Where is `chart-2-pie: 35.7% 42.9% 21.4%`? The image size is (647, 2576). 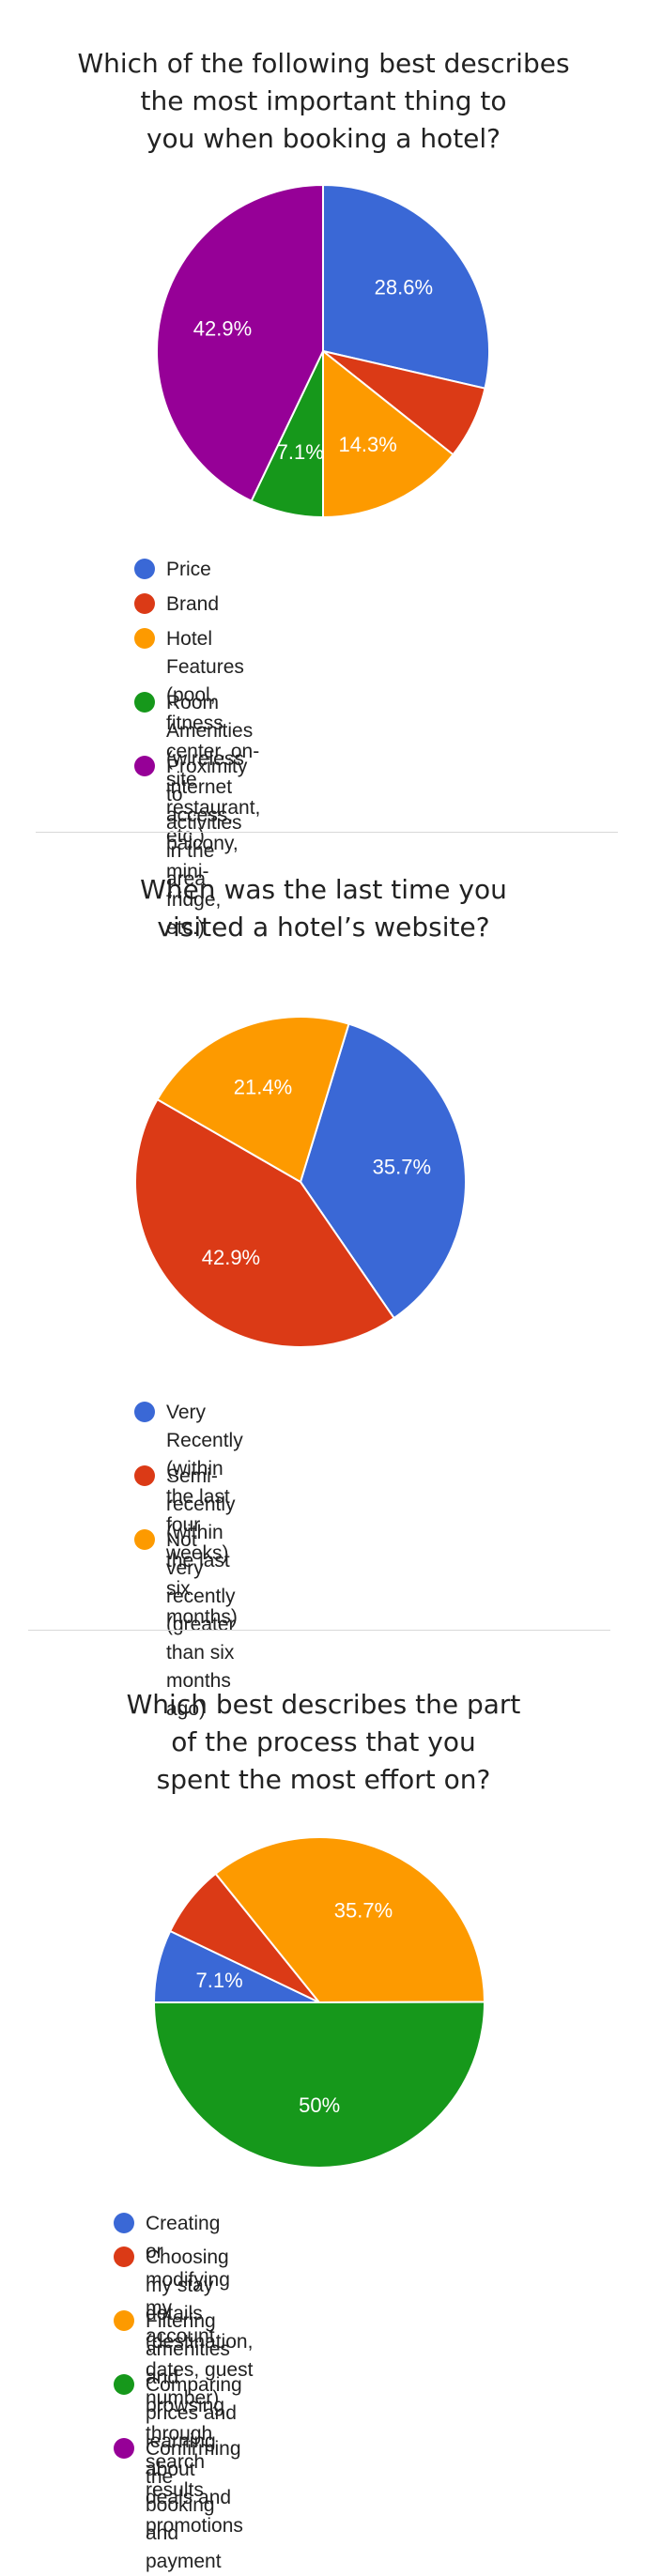
chart-2-pie: 35.7% 42.9% 21.4% is located at coordinates (300, 1182).